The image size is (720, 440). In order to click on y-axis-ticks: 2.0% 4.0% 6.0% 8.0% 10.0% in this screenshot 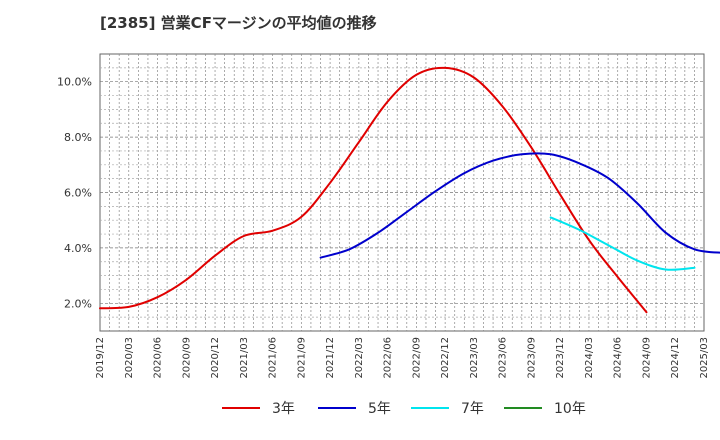, I will do `click(74, 193)`.